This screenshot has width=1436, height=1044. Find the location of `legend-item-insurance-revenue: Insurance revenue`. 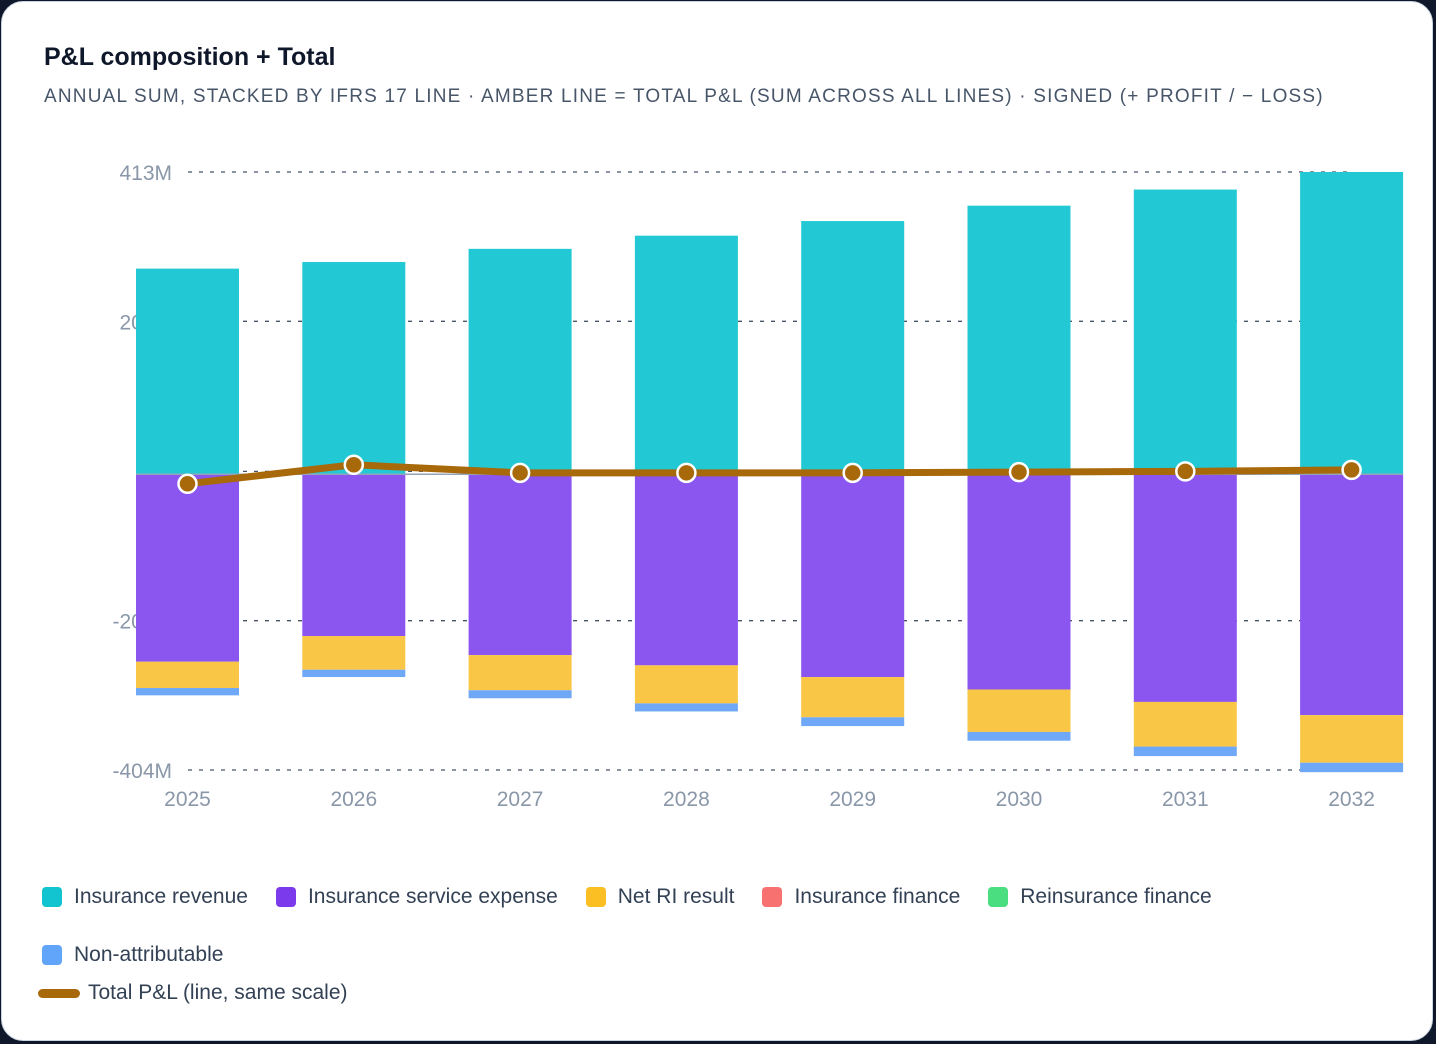

legend-item-insurance-revenue: Insurance revenue is located at coordinates (145, 897).